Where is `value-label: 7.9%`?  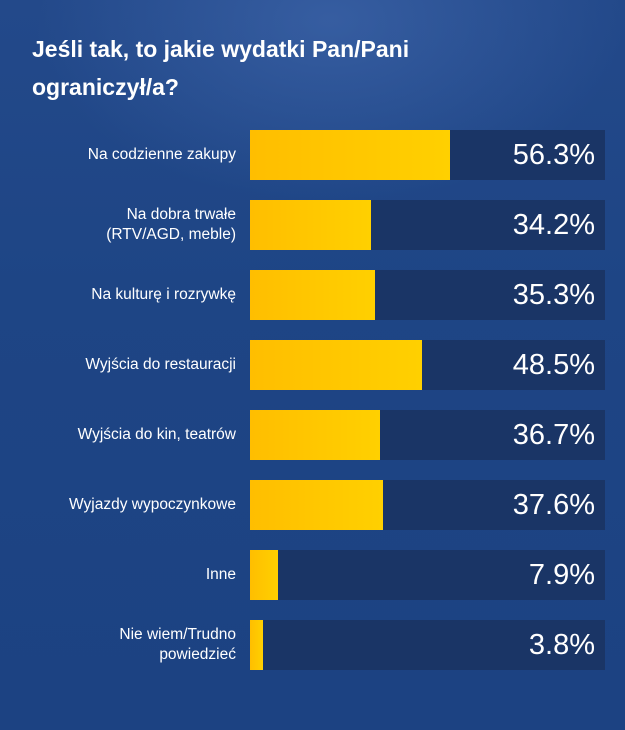
value-label: 7.9% is located at coordinates (561, 575).